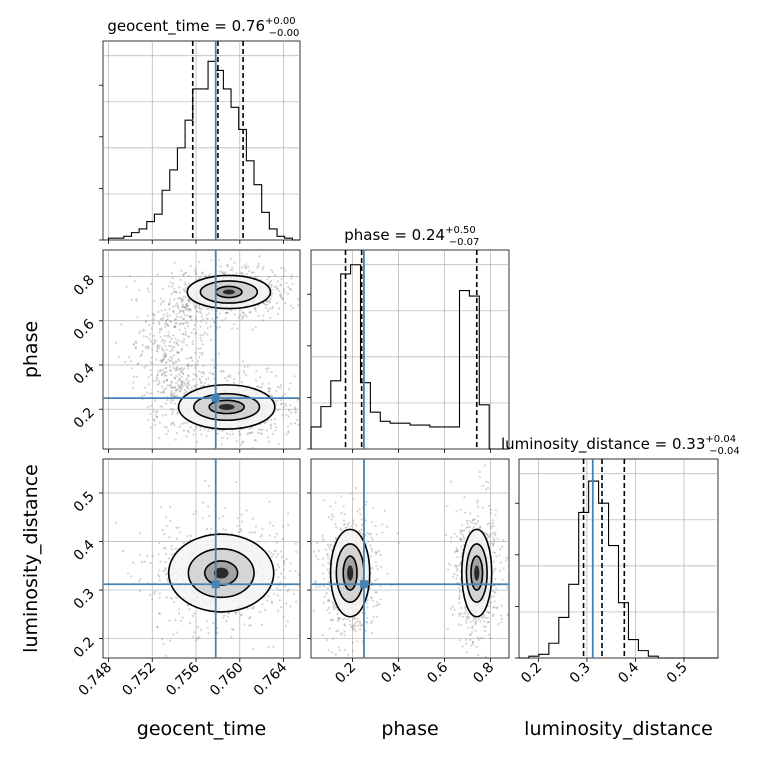  What do you see at coordinates (31, 349) in the screenshot?
I see `panel-phase-vs-geocent_time-ylabel: phase` at bounding box center [31, 349].